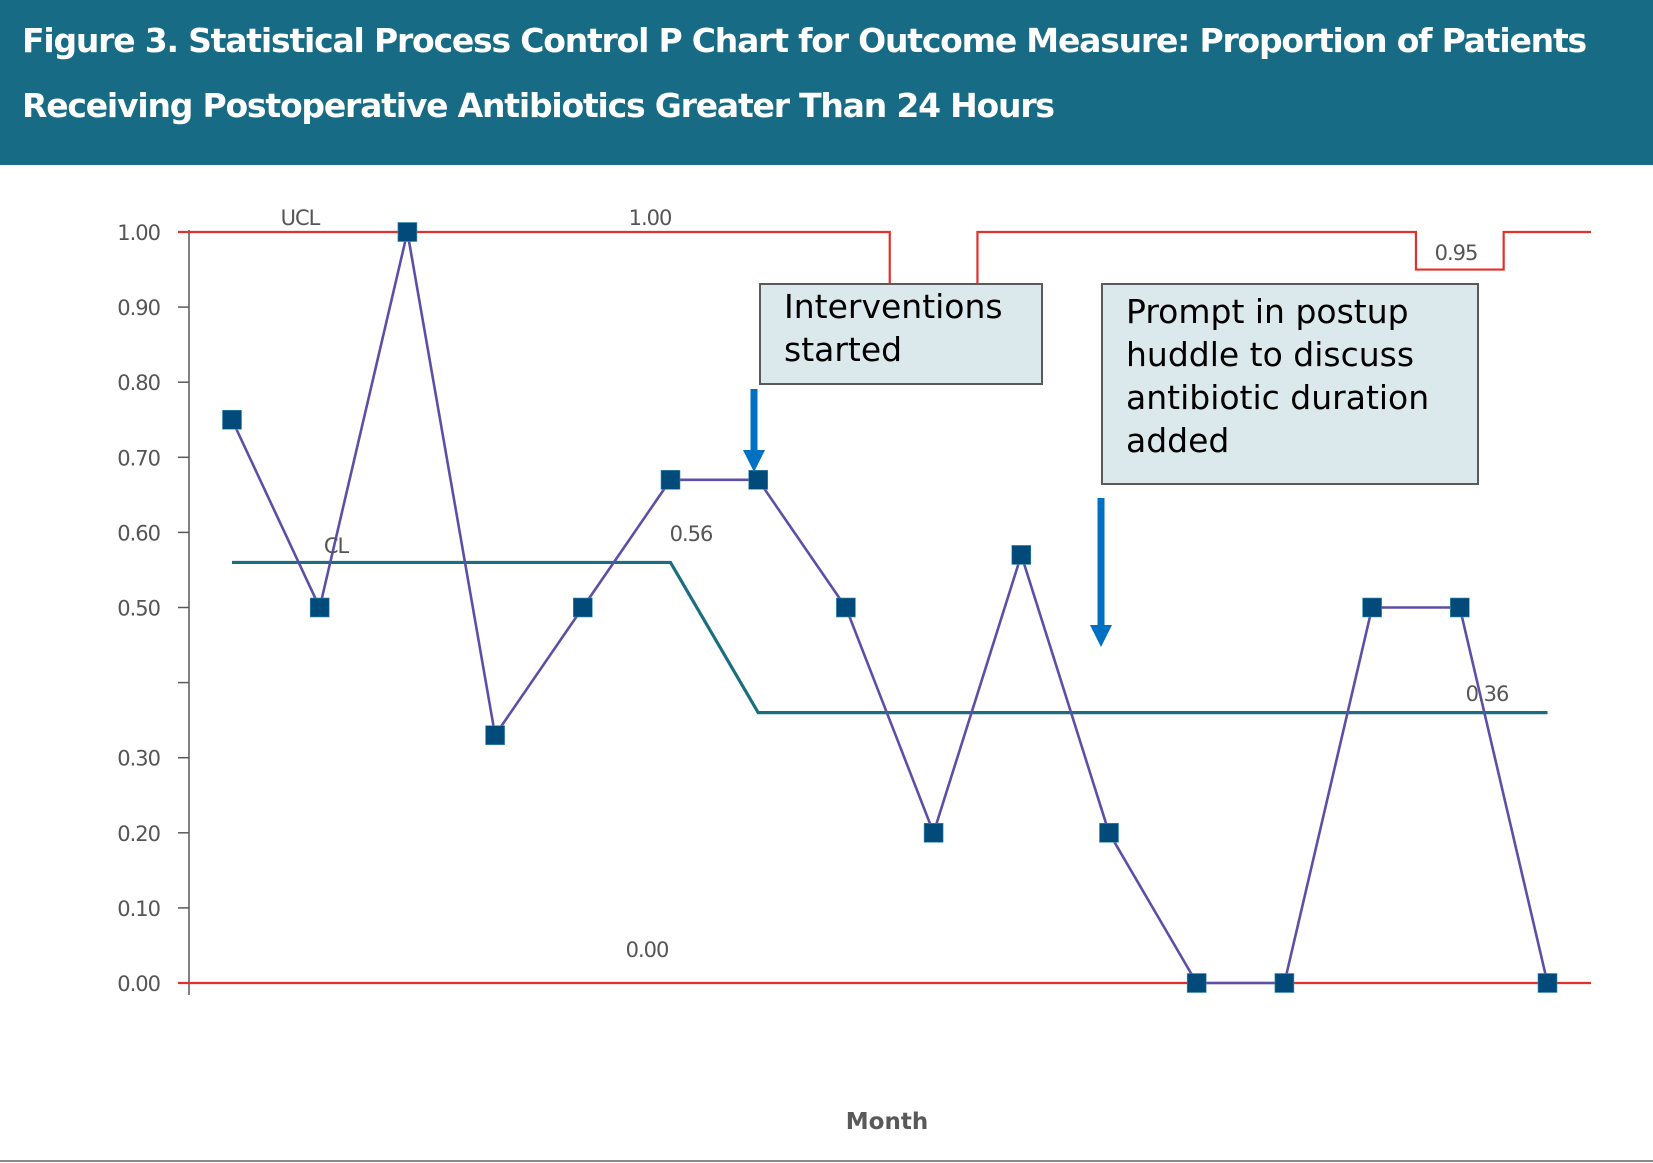 The height and width of the screenshot is (1163, 1653). I want to click on x-axis-title: Month, so click(887, 1122).